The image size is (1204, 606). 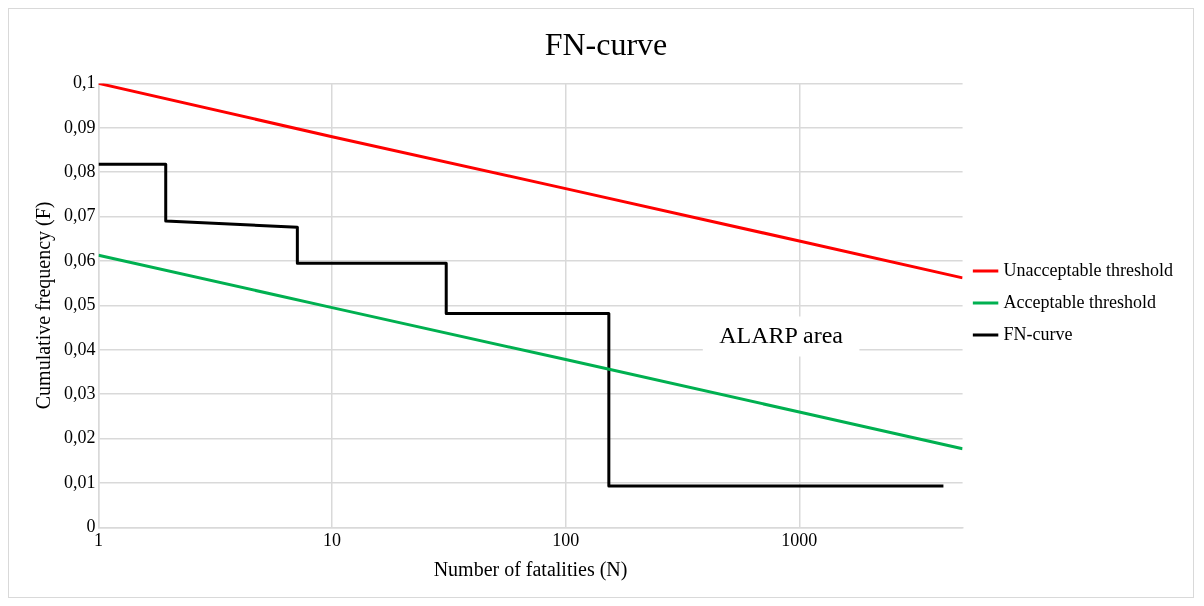 What do you see at coordinates (80, 259) in the screenshot?
I see `y-tick-label: 0,06` at bounding box center [80, 259].